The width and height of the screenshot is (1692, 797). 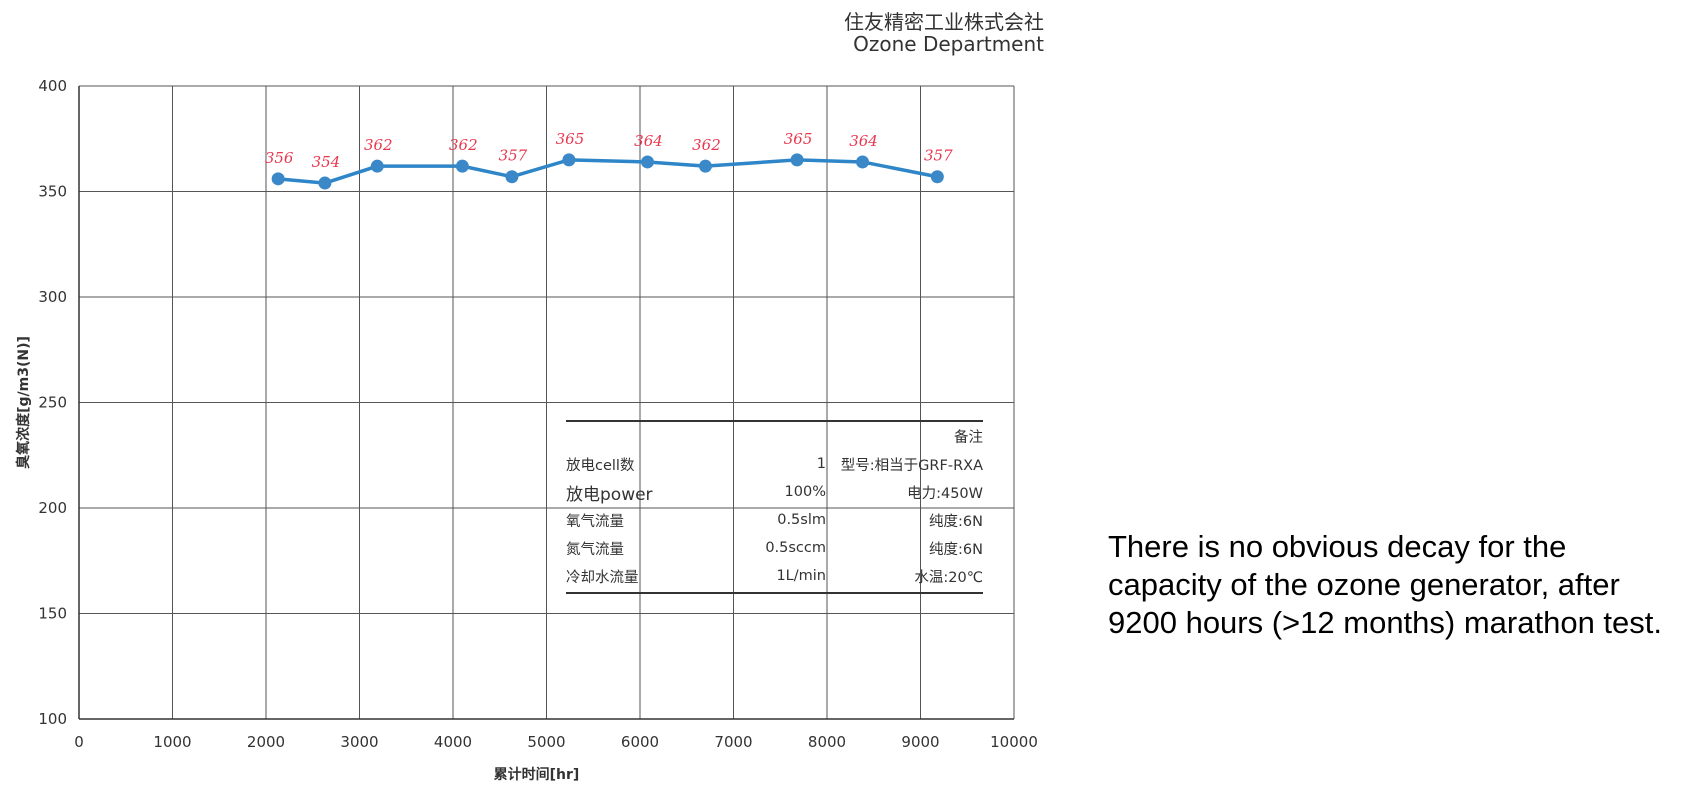 I want to click on y-tick-label: 400, so click(x=52, y=86).